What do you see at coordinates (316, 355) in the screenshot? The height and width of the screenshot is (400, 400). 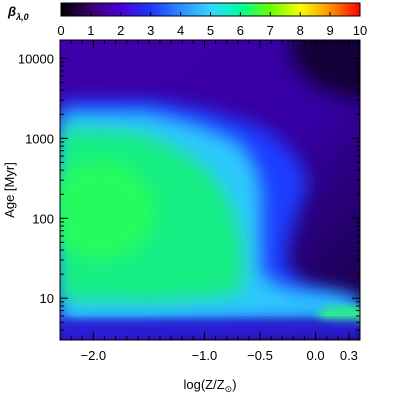 I see `x-tick-label: 0.0` at bounding box center [316, 355].